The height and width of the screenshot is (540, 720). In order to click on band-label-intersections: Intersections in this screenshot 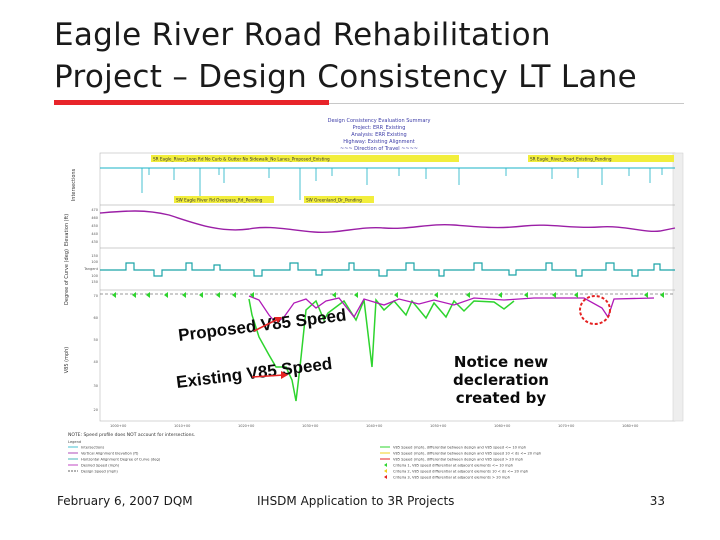, I will do `click(74, 184)`.